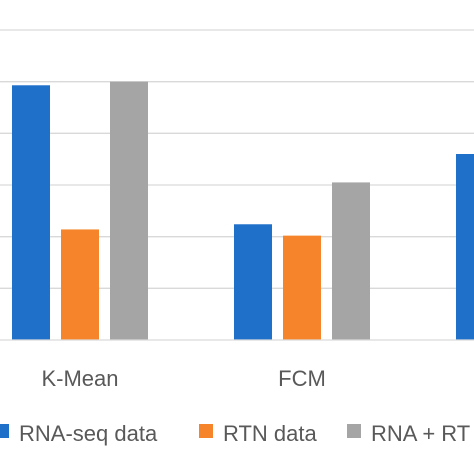 Image resolution: width=474 pixels, height=474 pixels. What do you see at coordinates (183, 378) in the screenshot?
I see `x-tick-labels: K-Mean FCM` at bounding box center [183, 378].